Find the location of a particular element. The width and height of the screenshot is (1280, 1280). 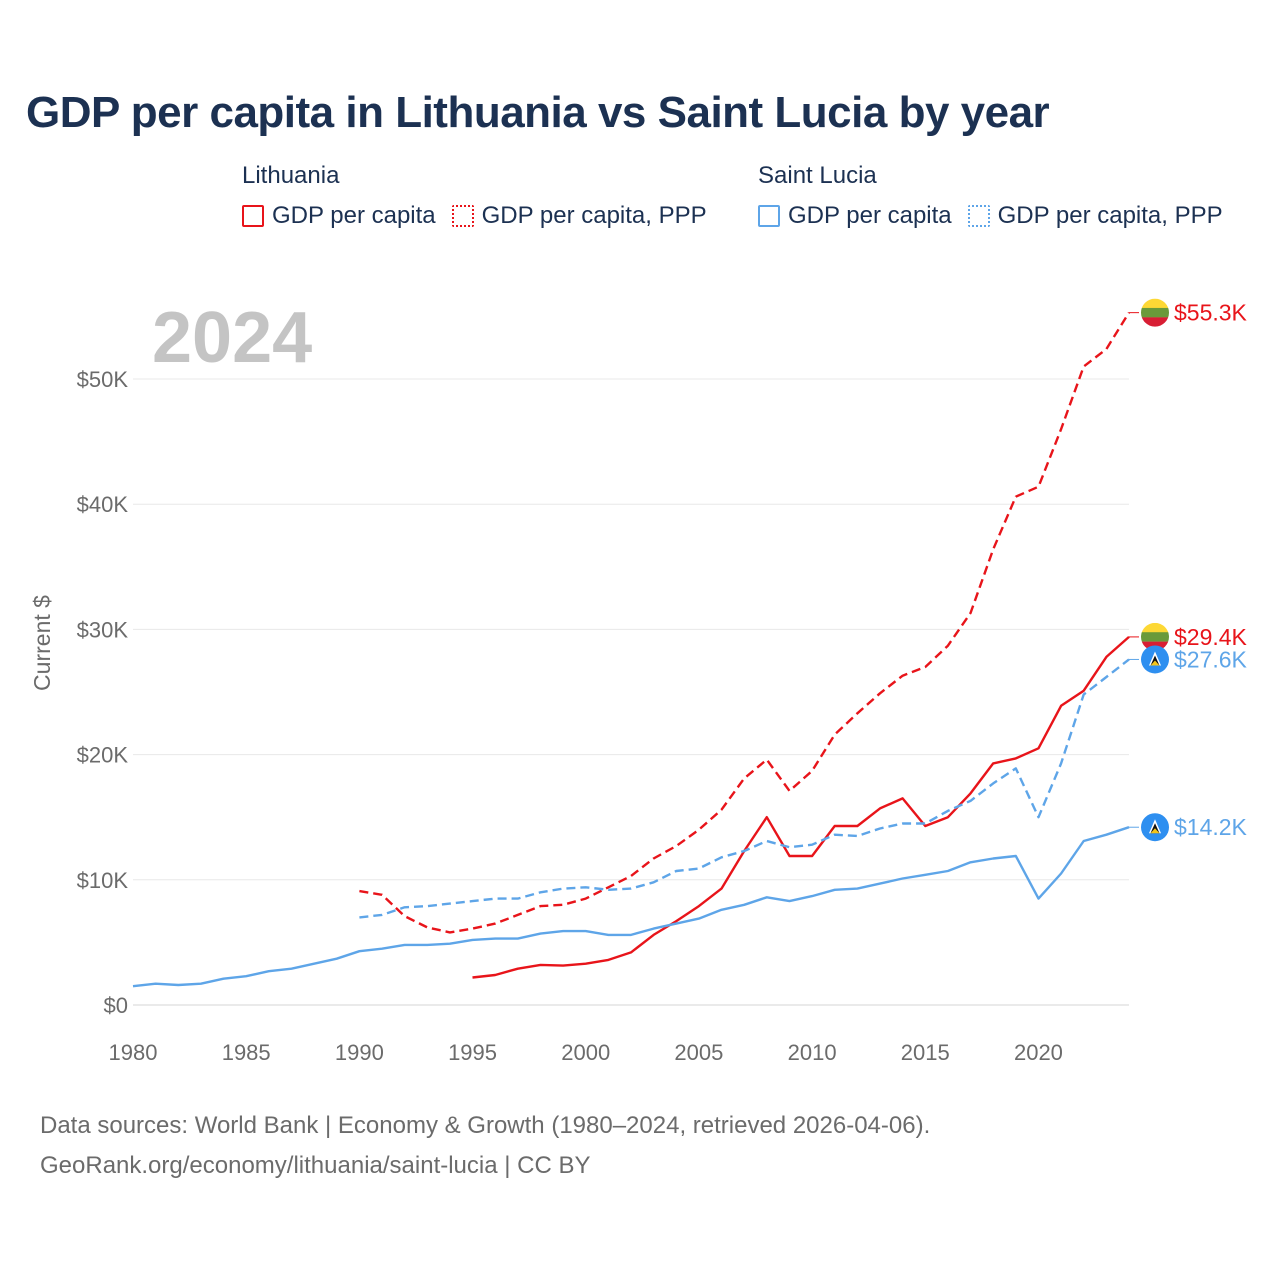

series-endpoints: $55.3K $29.4K$27.6K $14.2K is located at coordinates (1188, 570).